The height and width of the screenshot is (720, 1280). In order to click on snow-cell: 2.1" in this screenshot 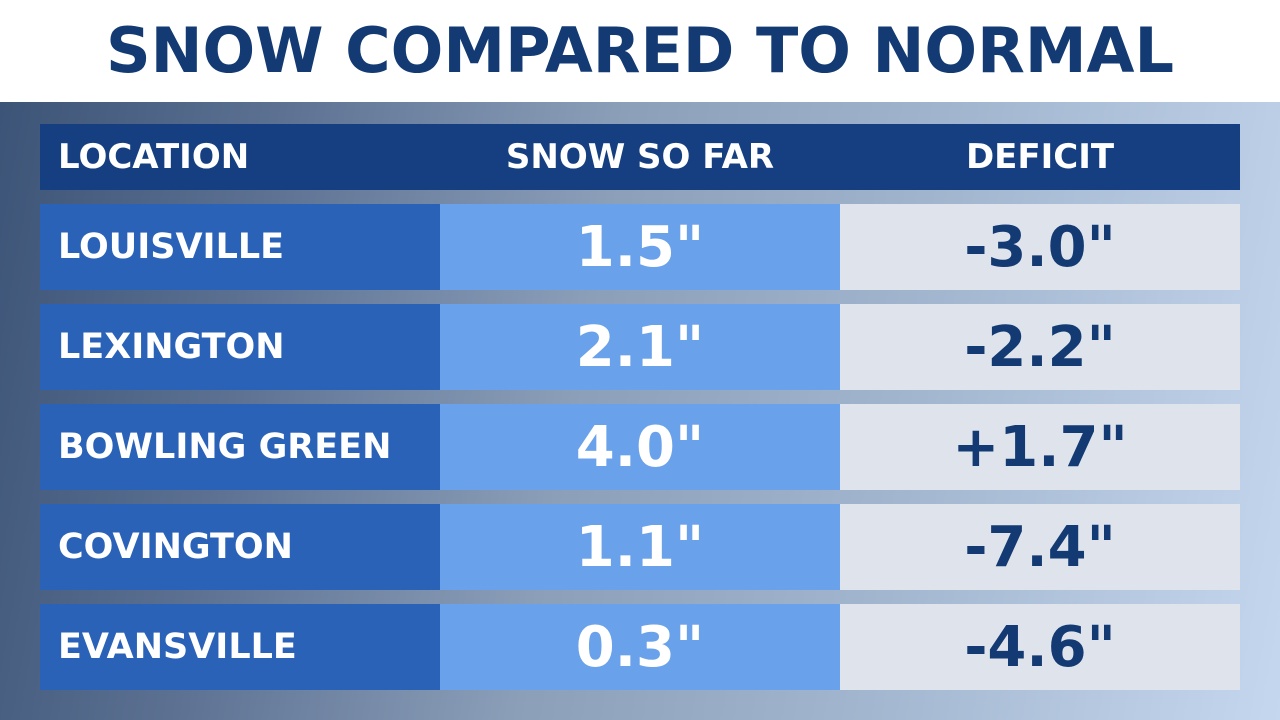, I will do `click(640, 347)`.